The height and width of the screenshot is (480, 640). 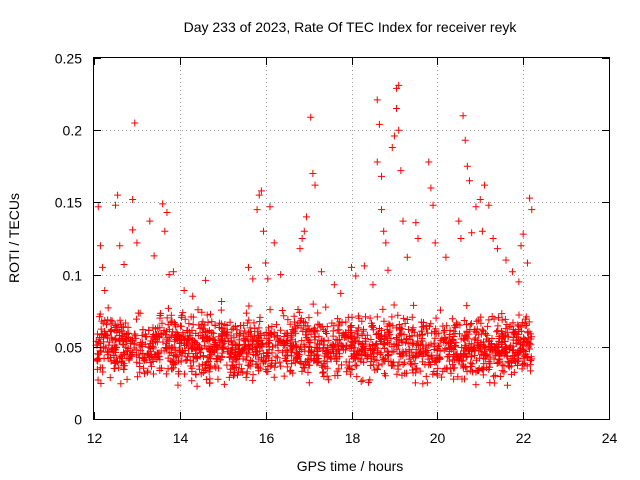 What do you see at coordinates (267, 438) in the screenshot?
I see `x-tick-label: 16` at bounding box center [267, 438].